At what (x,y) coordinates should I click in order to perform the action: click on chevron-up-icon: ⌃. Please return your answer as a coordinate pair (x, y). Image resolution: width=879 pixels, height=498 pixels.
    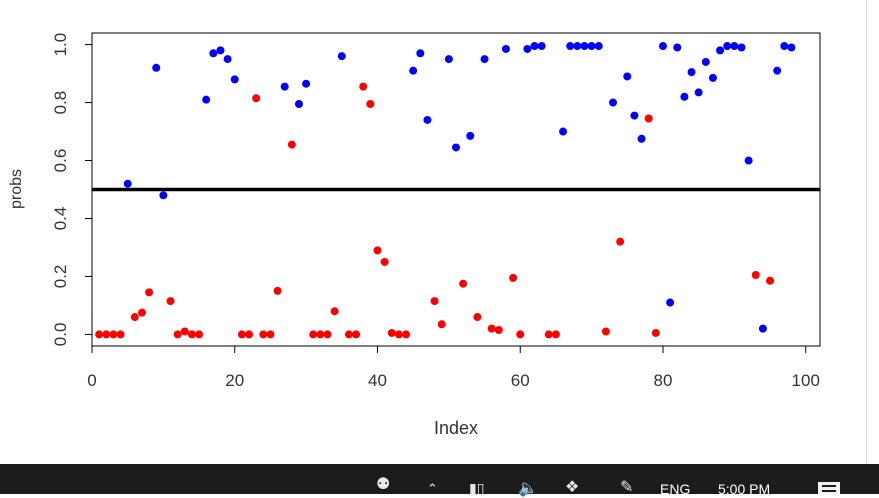
    Looking at the image, I should click on (432, 489).